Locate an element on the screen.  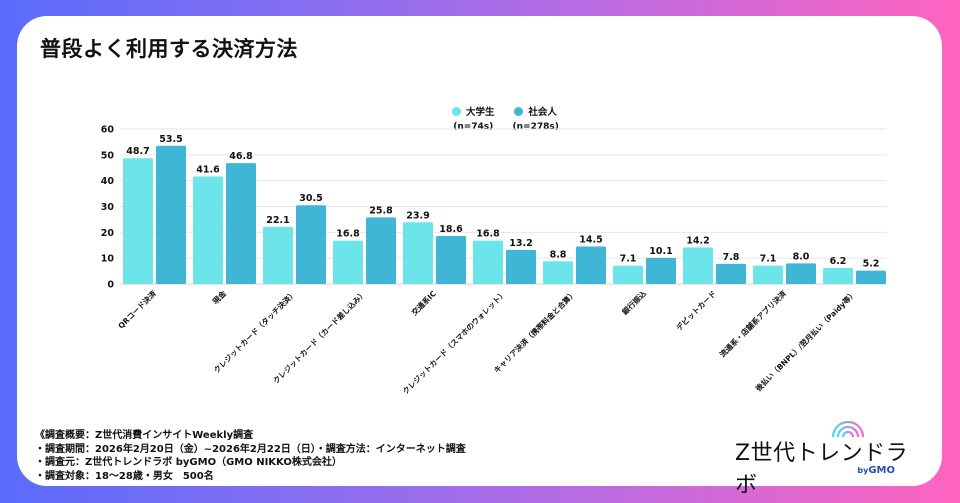
bar-value-label: 14.2 is located at coordinates (697, 240).